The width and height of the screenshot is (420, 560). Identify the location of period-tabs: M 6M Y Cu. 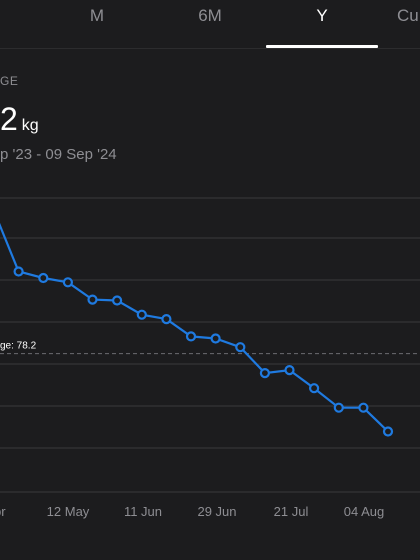
(210, 24).